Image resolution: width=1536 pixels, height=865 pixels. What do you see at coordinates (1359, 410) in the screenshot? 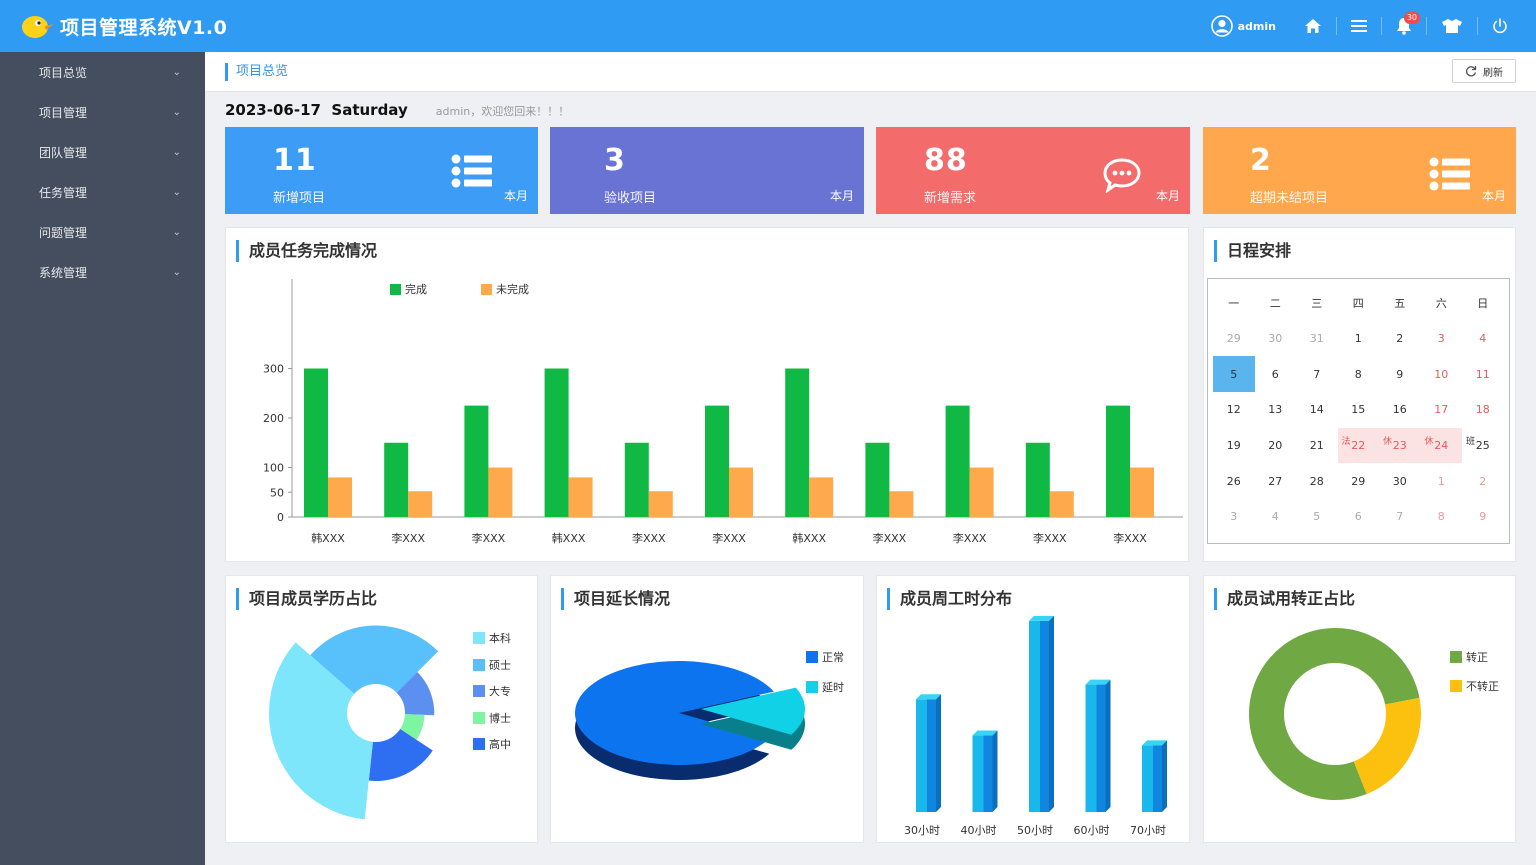
I see `calendar-day: 15` at bounding box center [1359, 410].